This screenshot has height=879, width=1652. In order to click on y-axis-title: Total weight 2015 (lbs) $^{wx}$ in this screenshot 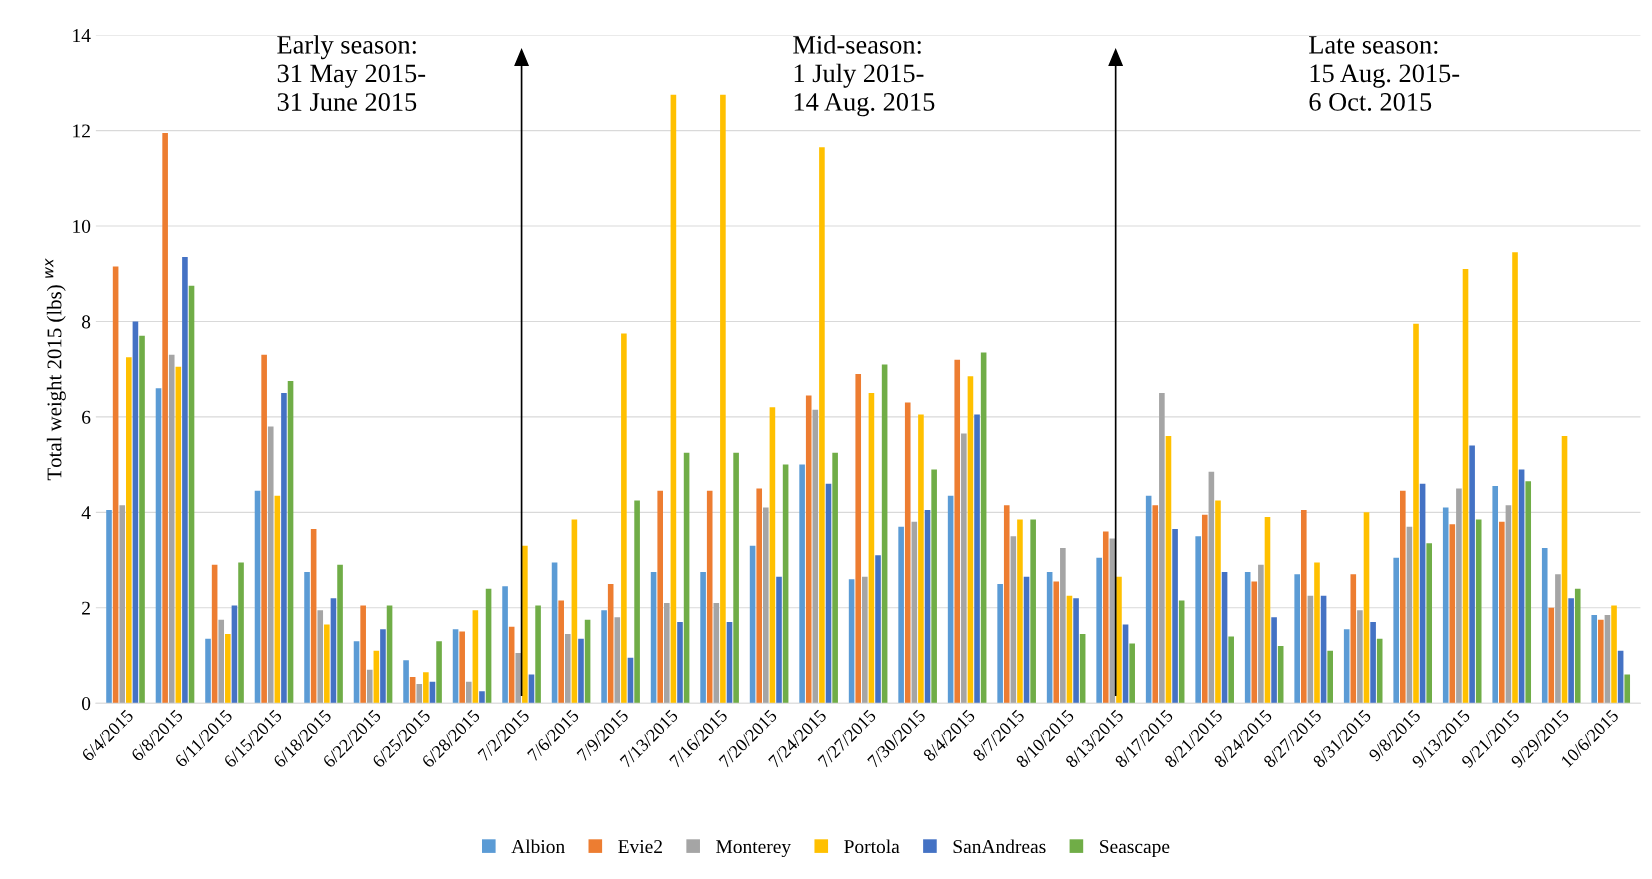, I will do `click(55, 369)`.